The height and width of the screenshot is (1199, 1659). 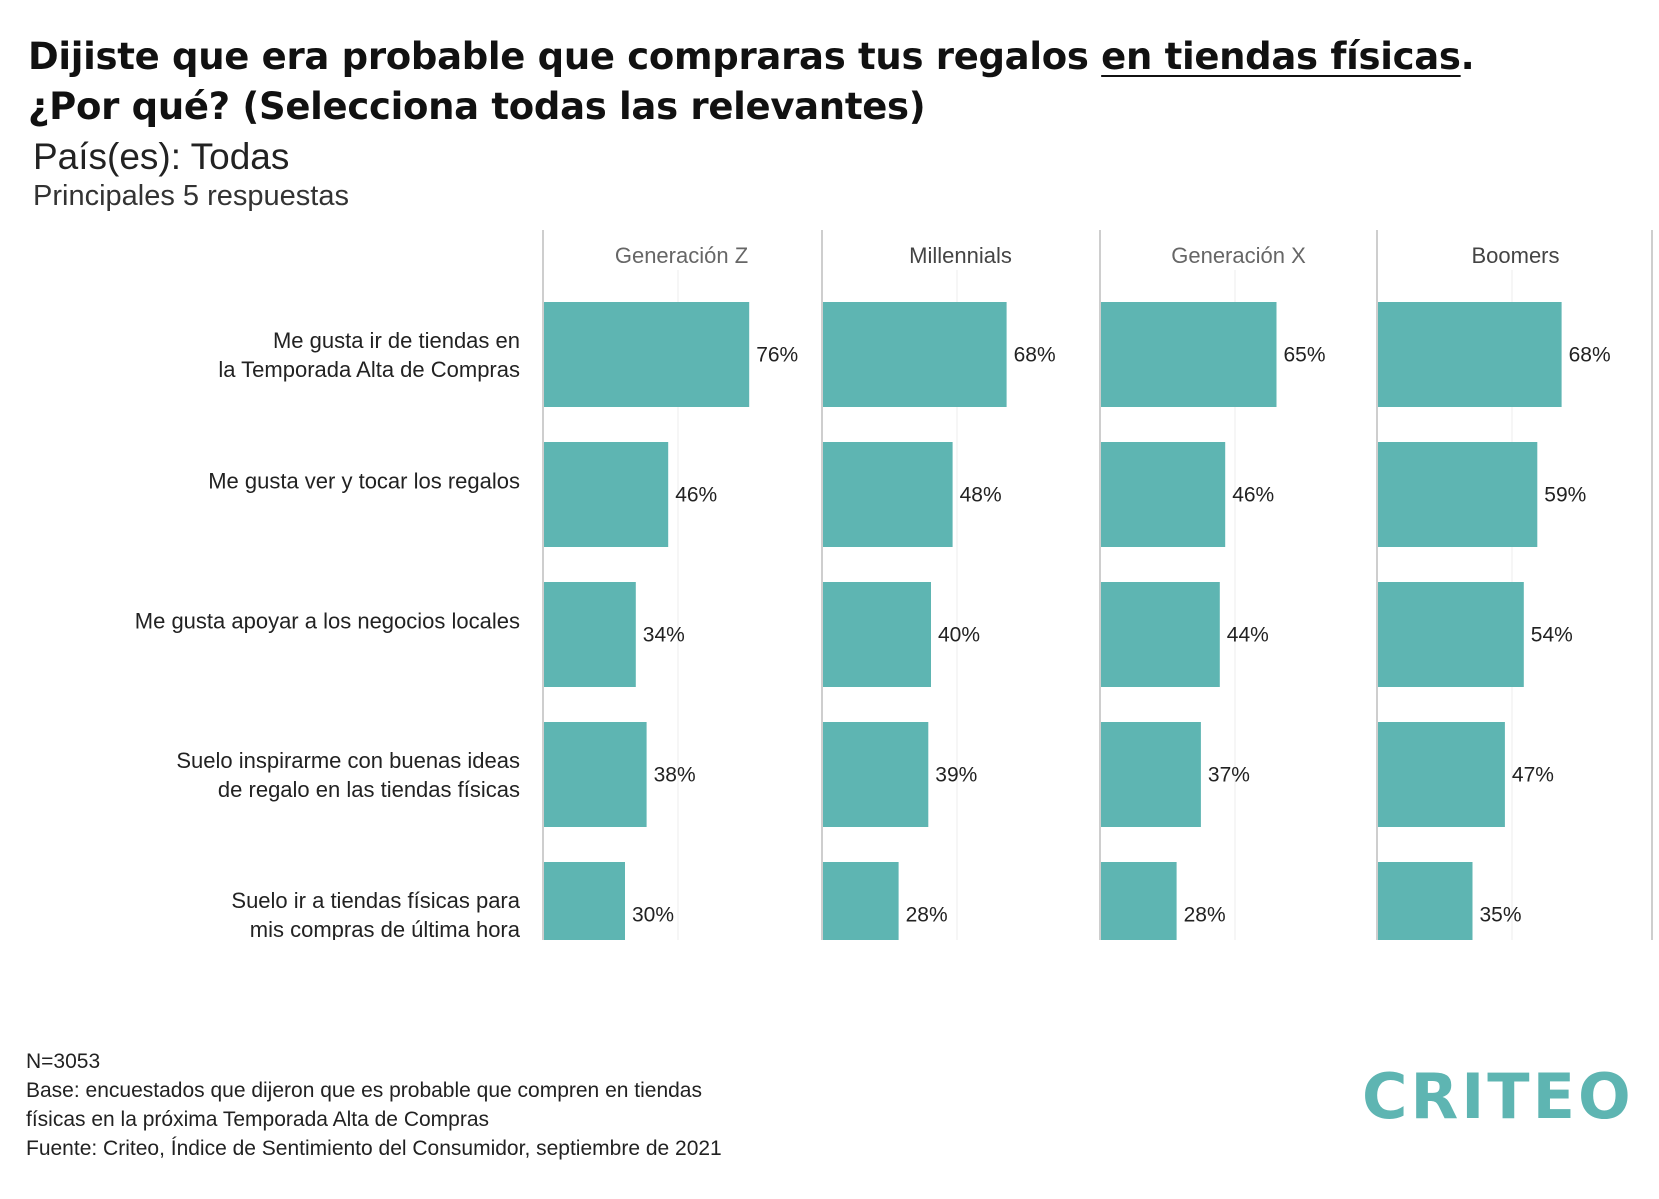 What do you see at coordinates (375, 900) in the screenshot?
I see `category-label: Suelo ir a tiendas físicas para` at bounding box center [375, 900].